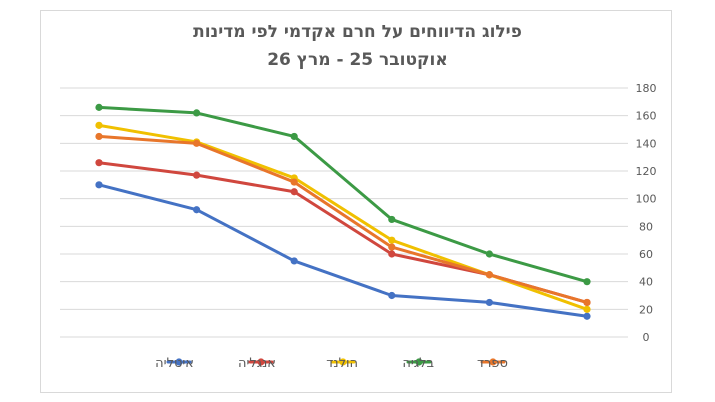 The height and width of the screenshot is (402, 715). What do you see at coordinates (646, 254) in the screenshot?
I see `y-tick-label: 60` at bounding box center [646, 254].